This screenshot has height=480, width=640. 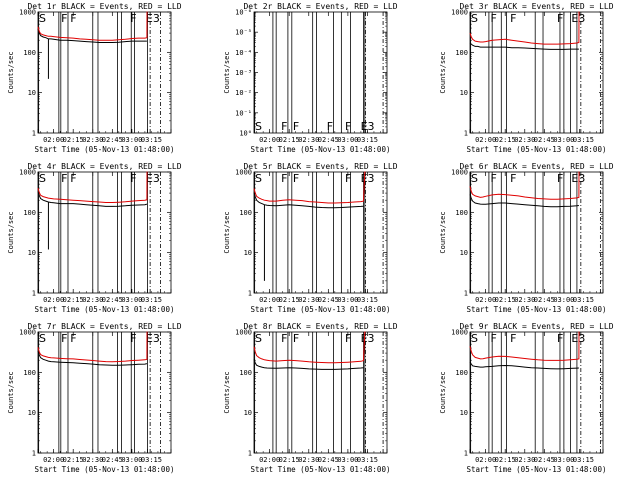 I want to click on panel-title: Det 2r BLACK = Events, RED = LLD, so click(x=320, y=6).